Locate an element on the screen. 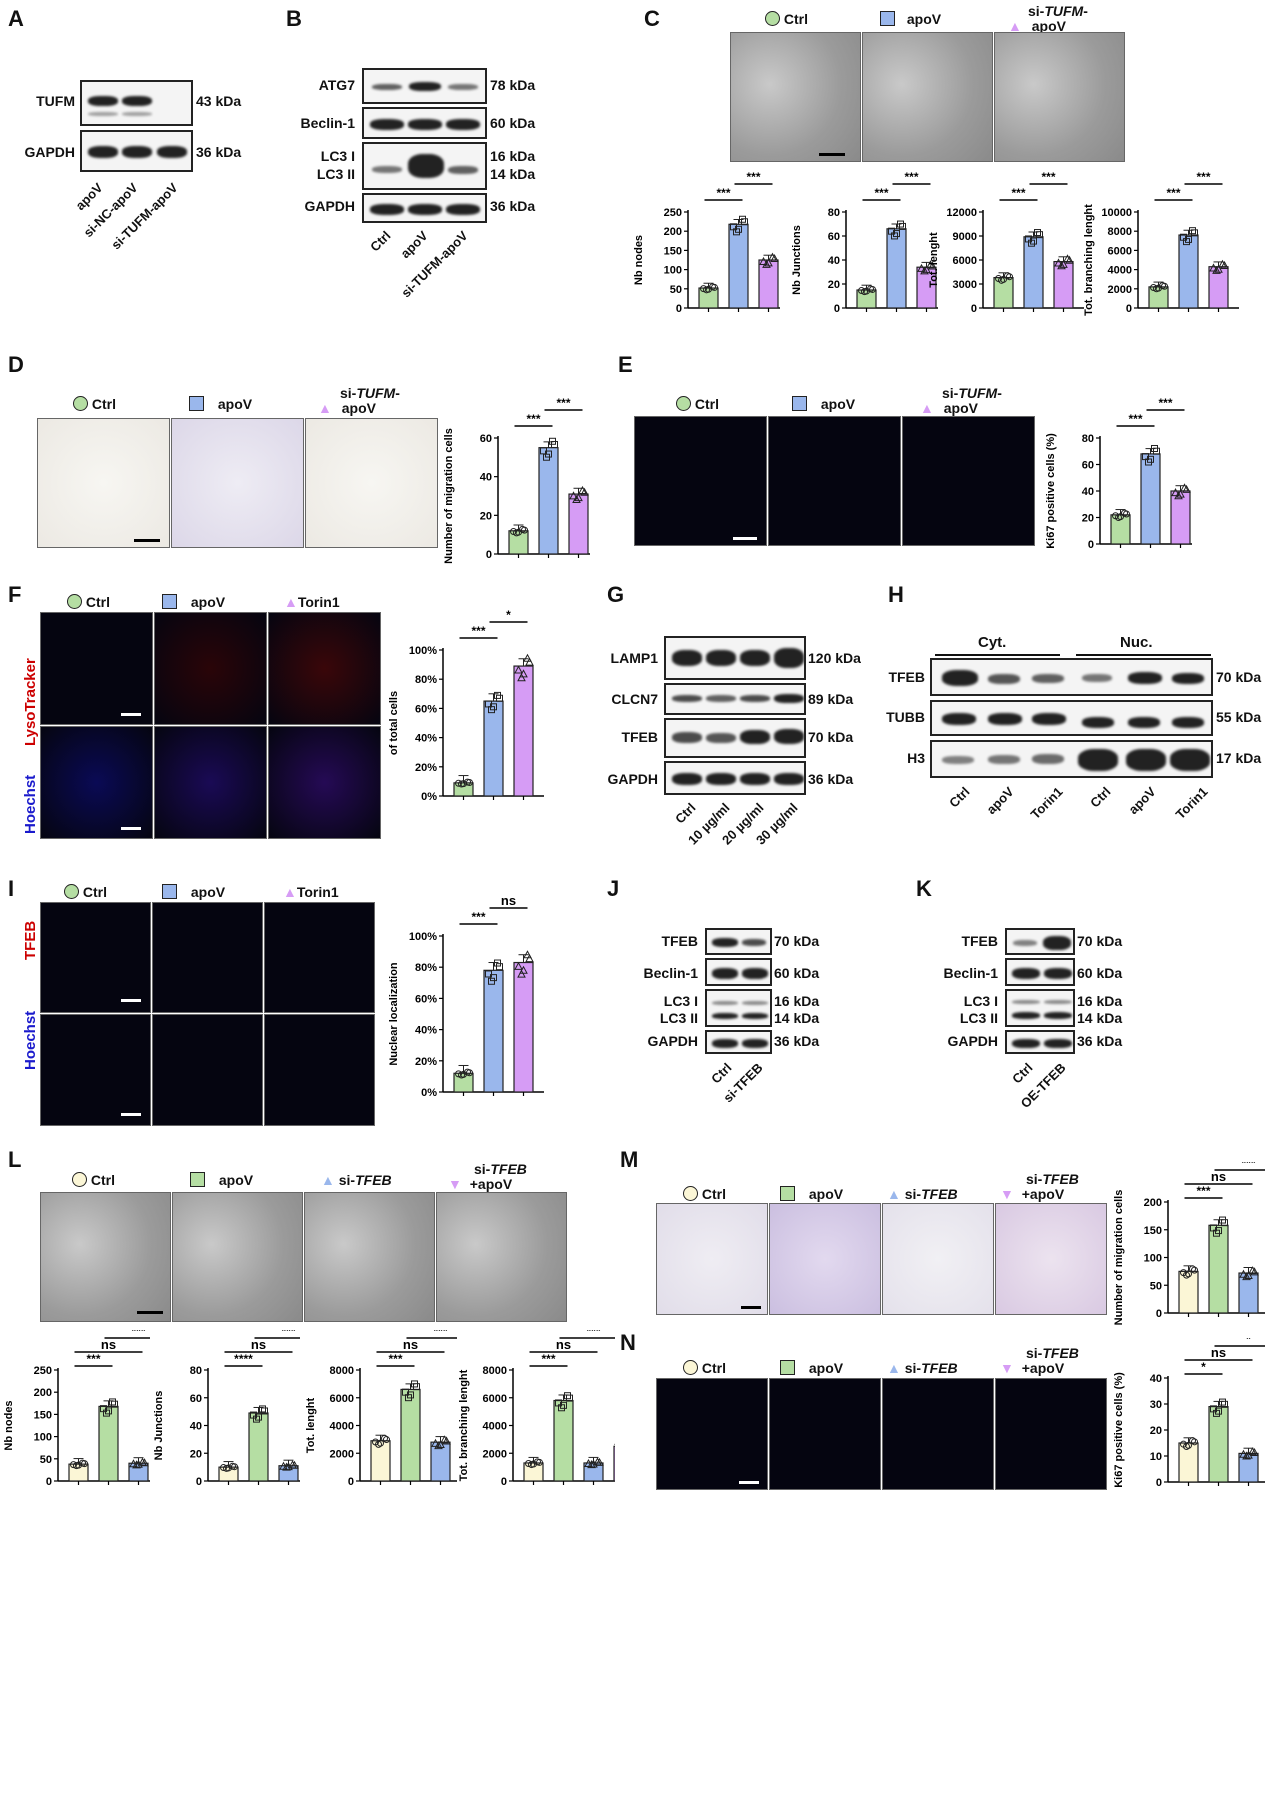 The image size is (1269, 1819). y-tick-label: 250 is located at coordinates (43, 1371).